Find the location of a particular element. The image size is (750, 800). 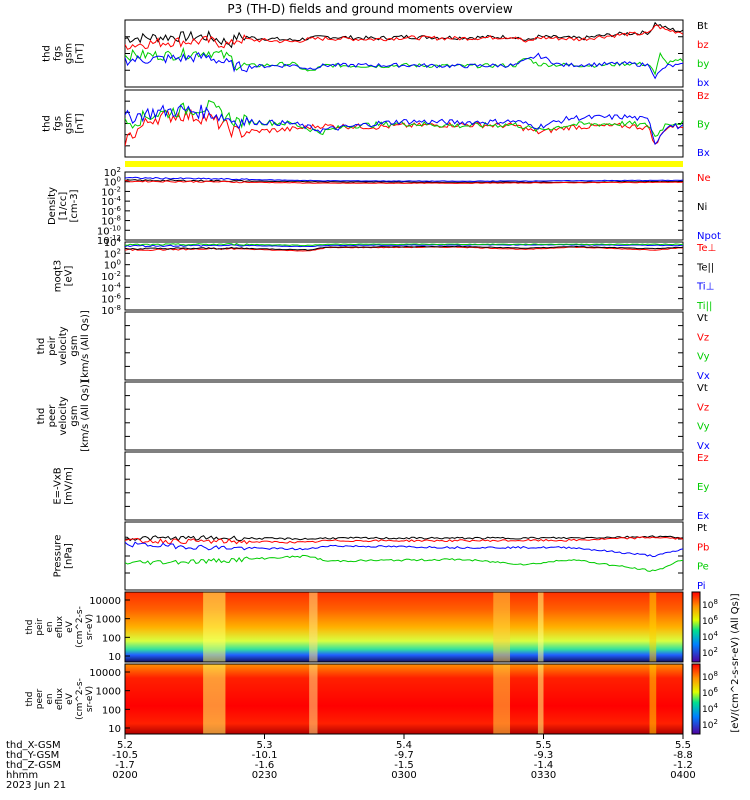

x-row-label: thd_X-GSM is located at coordinates (33, 745).